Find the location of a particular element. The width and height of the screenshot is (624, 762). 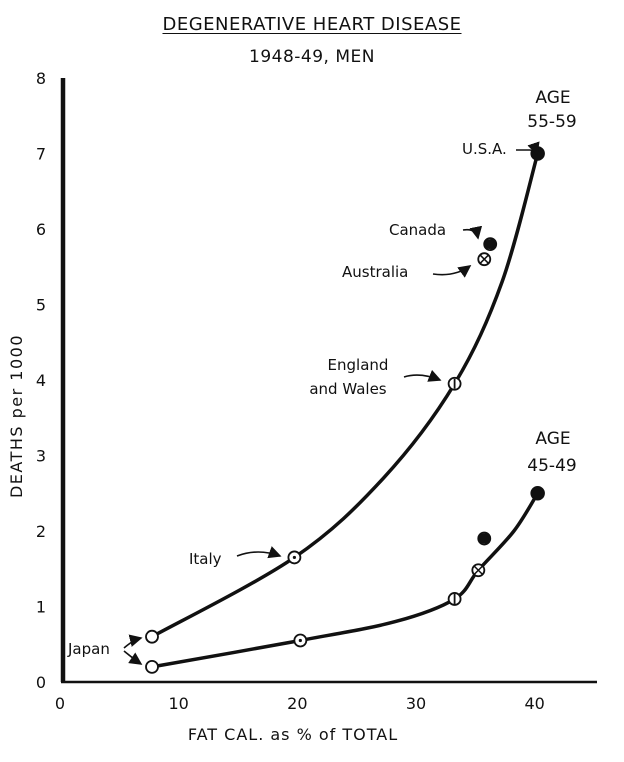

chart-title: DEGENERATIVE HEART DISEASE is located at coordinates (312, 24).